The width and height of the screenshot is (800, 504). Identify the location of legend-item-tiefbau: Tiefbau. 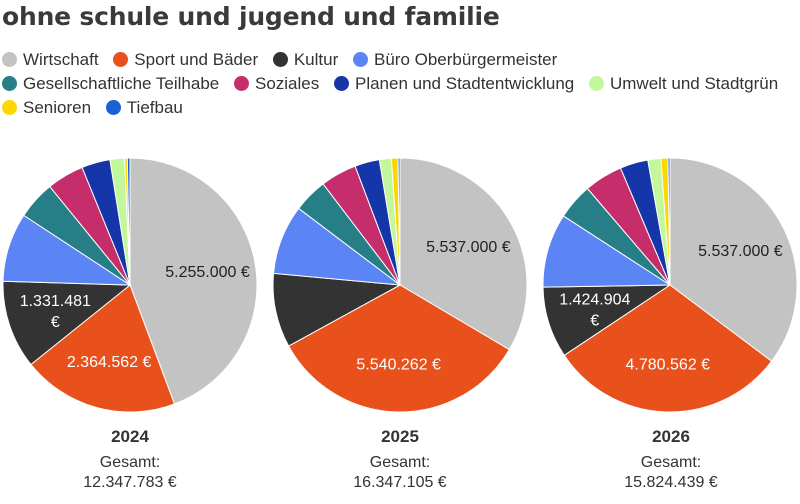
(144, 108).